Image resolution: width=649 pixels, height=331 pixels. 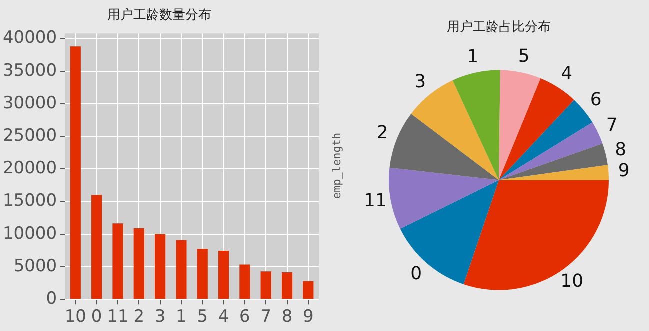 What do you see at coordinates (30, 136) in the screenshot?
I see `y-tick-label: 25000` at bounding box center [30, 136].